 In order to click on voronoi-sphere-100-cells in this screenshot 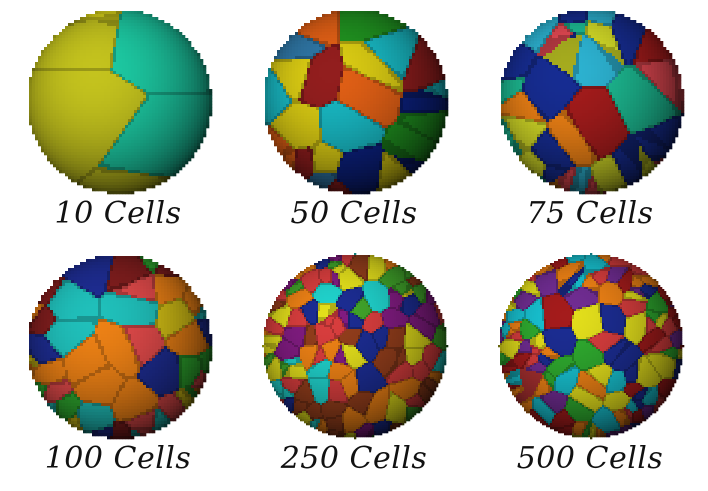, I will do `click(121, 348)`.